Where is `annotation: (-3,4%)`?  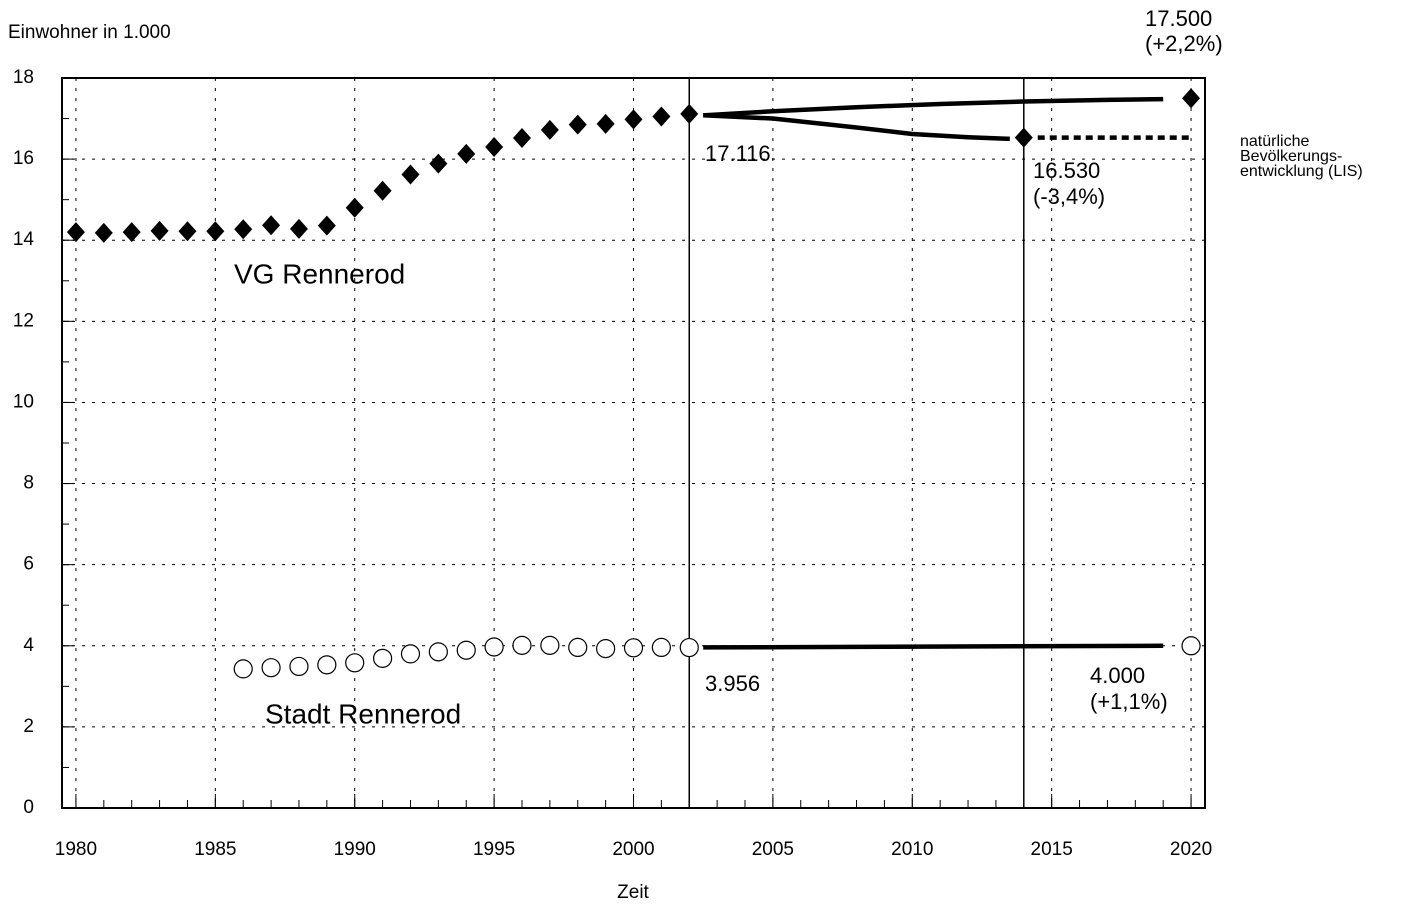 annotation: (-3,4%) is located at coordinates (1069, 196).